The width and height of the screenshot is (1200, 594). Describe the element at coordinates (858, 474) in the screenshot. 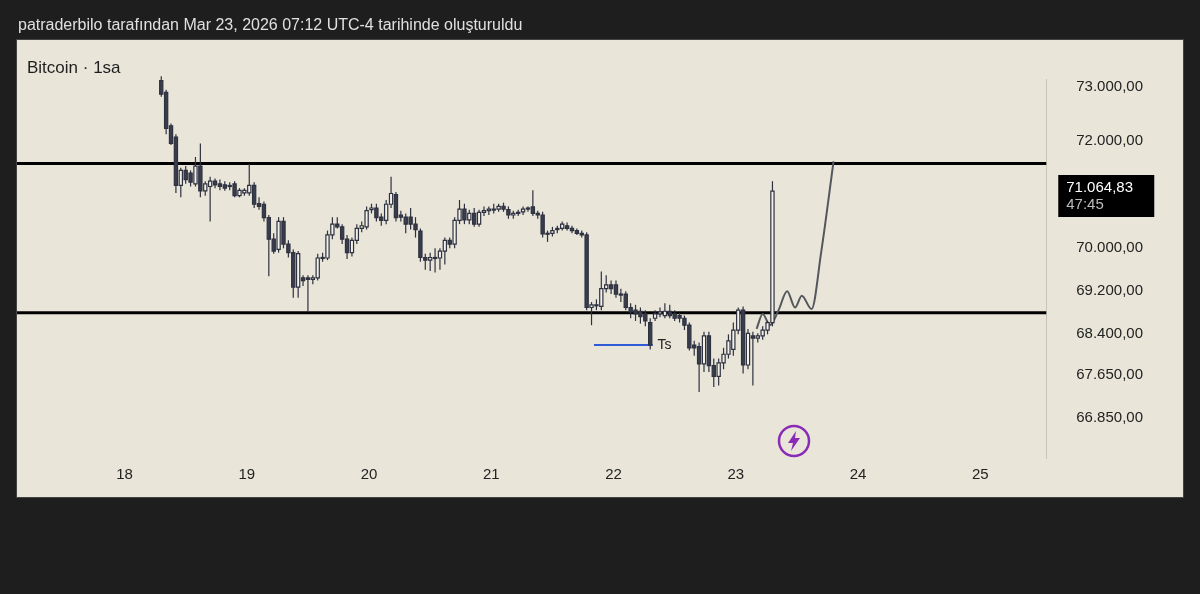

I see `x-tick-label: 24` at that location.